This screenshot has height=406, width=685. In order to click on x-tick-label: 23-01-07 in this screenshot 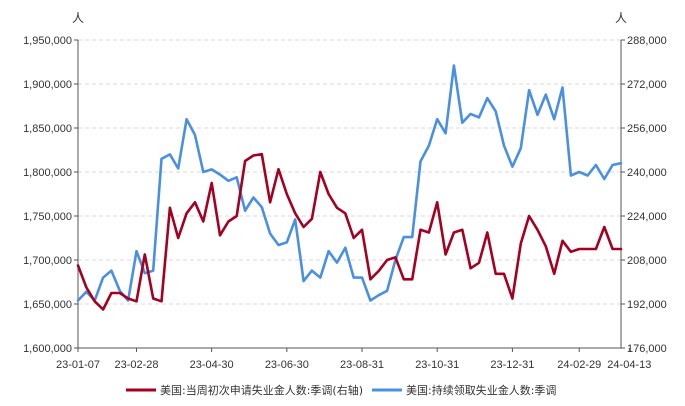, I will do `click(78, 365)`.